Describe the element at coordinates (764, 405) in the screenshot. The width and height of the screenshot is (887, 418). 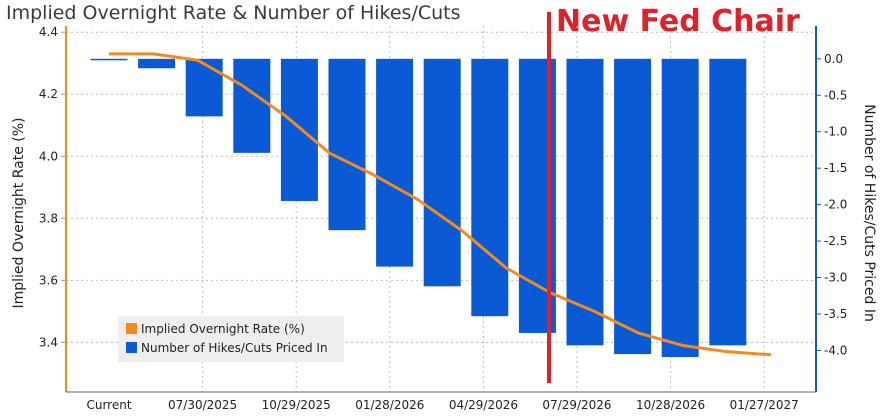
I see `x-tick-label: 01/27/2027` at that location.